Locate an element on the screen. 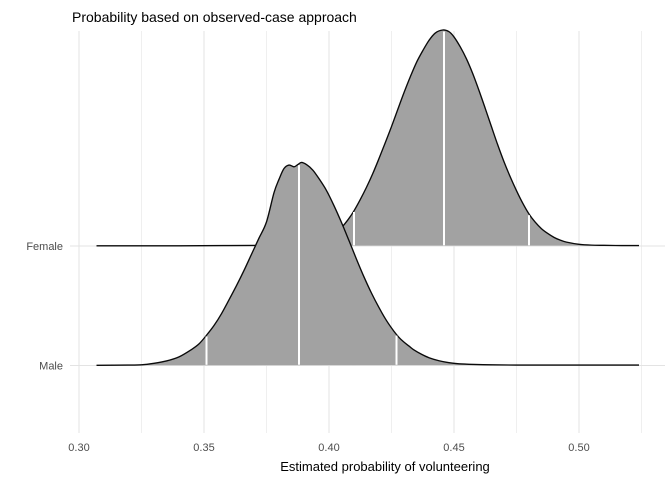  x-tick-label: 0.35 is located at coordinates (203, 448).